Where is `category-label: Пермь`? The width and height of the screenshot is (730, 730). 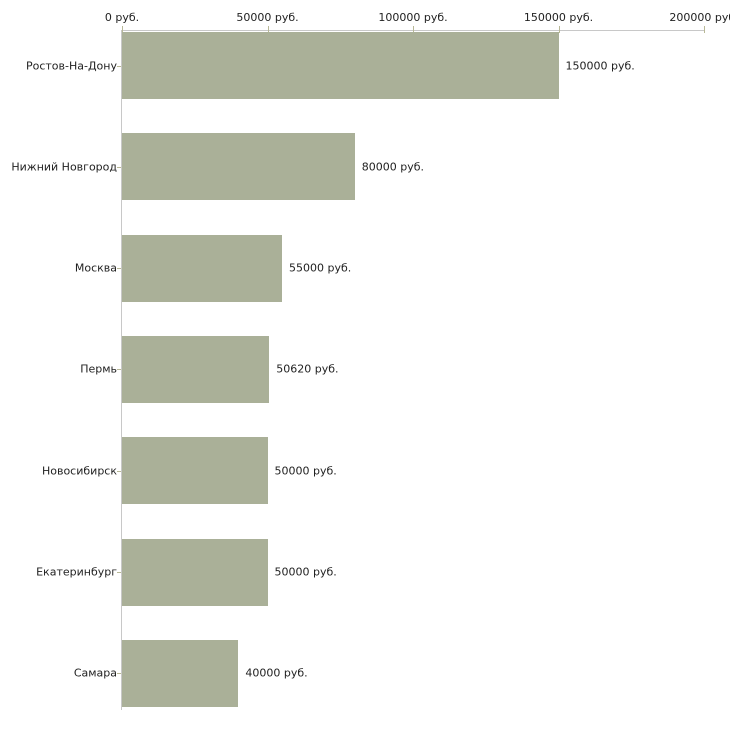 category-label: Пермь is located at coordinates (98, 369).